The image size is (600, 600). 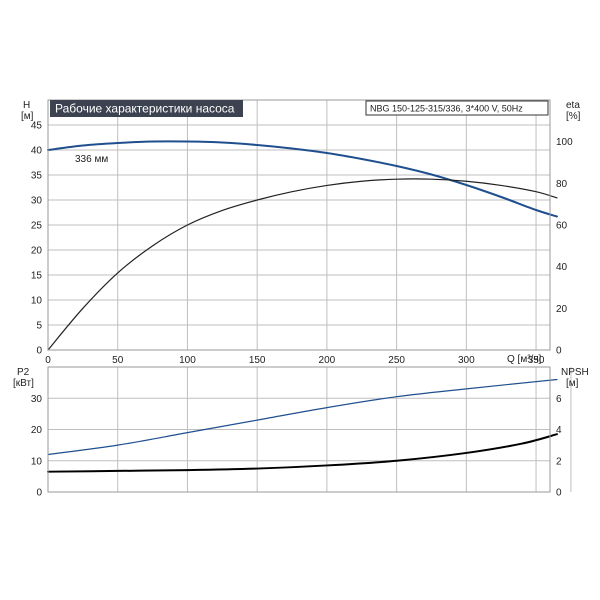 What do you see at coordinates (23, 383) in the screenshot?
I see `y-left-unit-p2: [кВт]` at bounding box center [23, 383].